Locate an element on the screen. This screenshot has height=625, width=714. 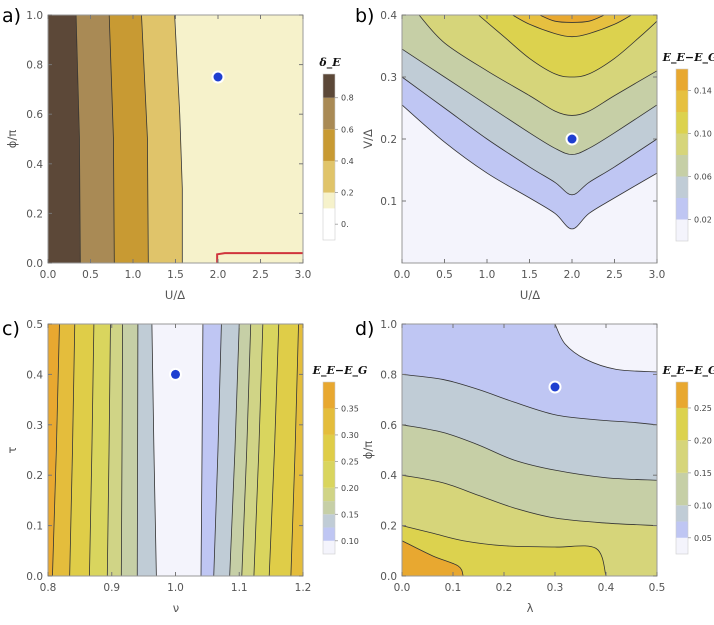
x-tick-label: 1.2 is located at coordinates (303, 588).